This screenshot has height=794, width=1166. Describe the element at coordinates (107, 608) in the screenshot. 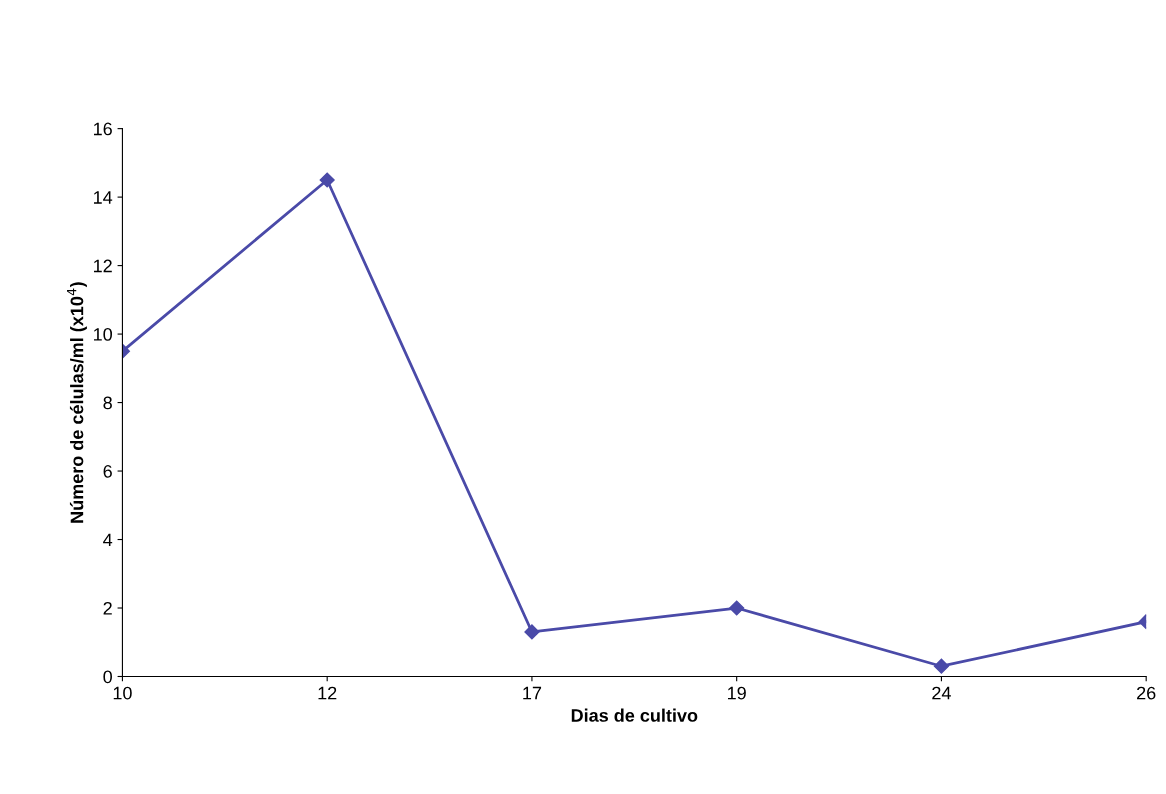

I see `y-tick-label: 2` at that location.